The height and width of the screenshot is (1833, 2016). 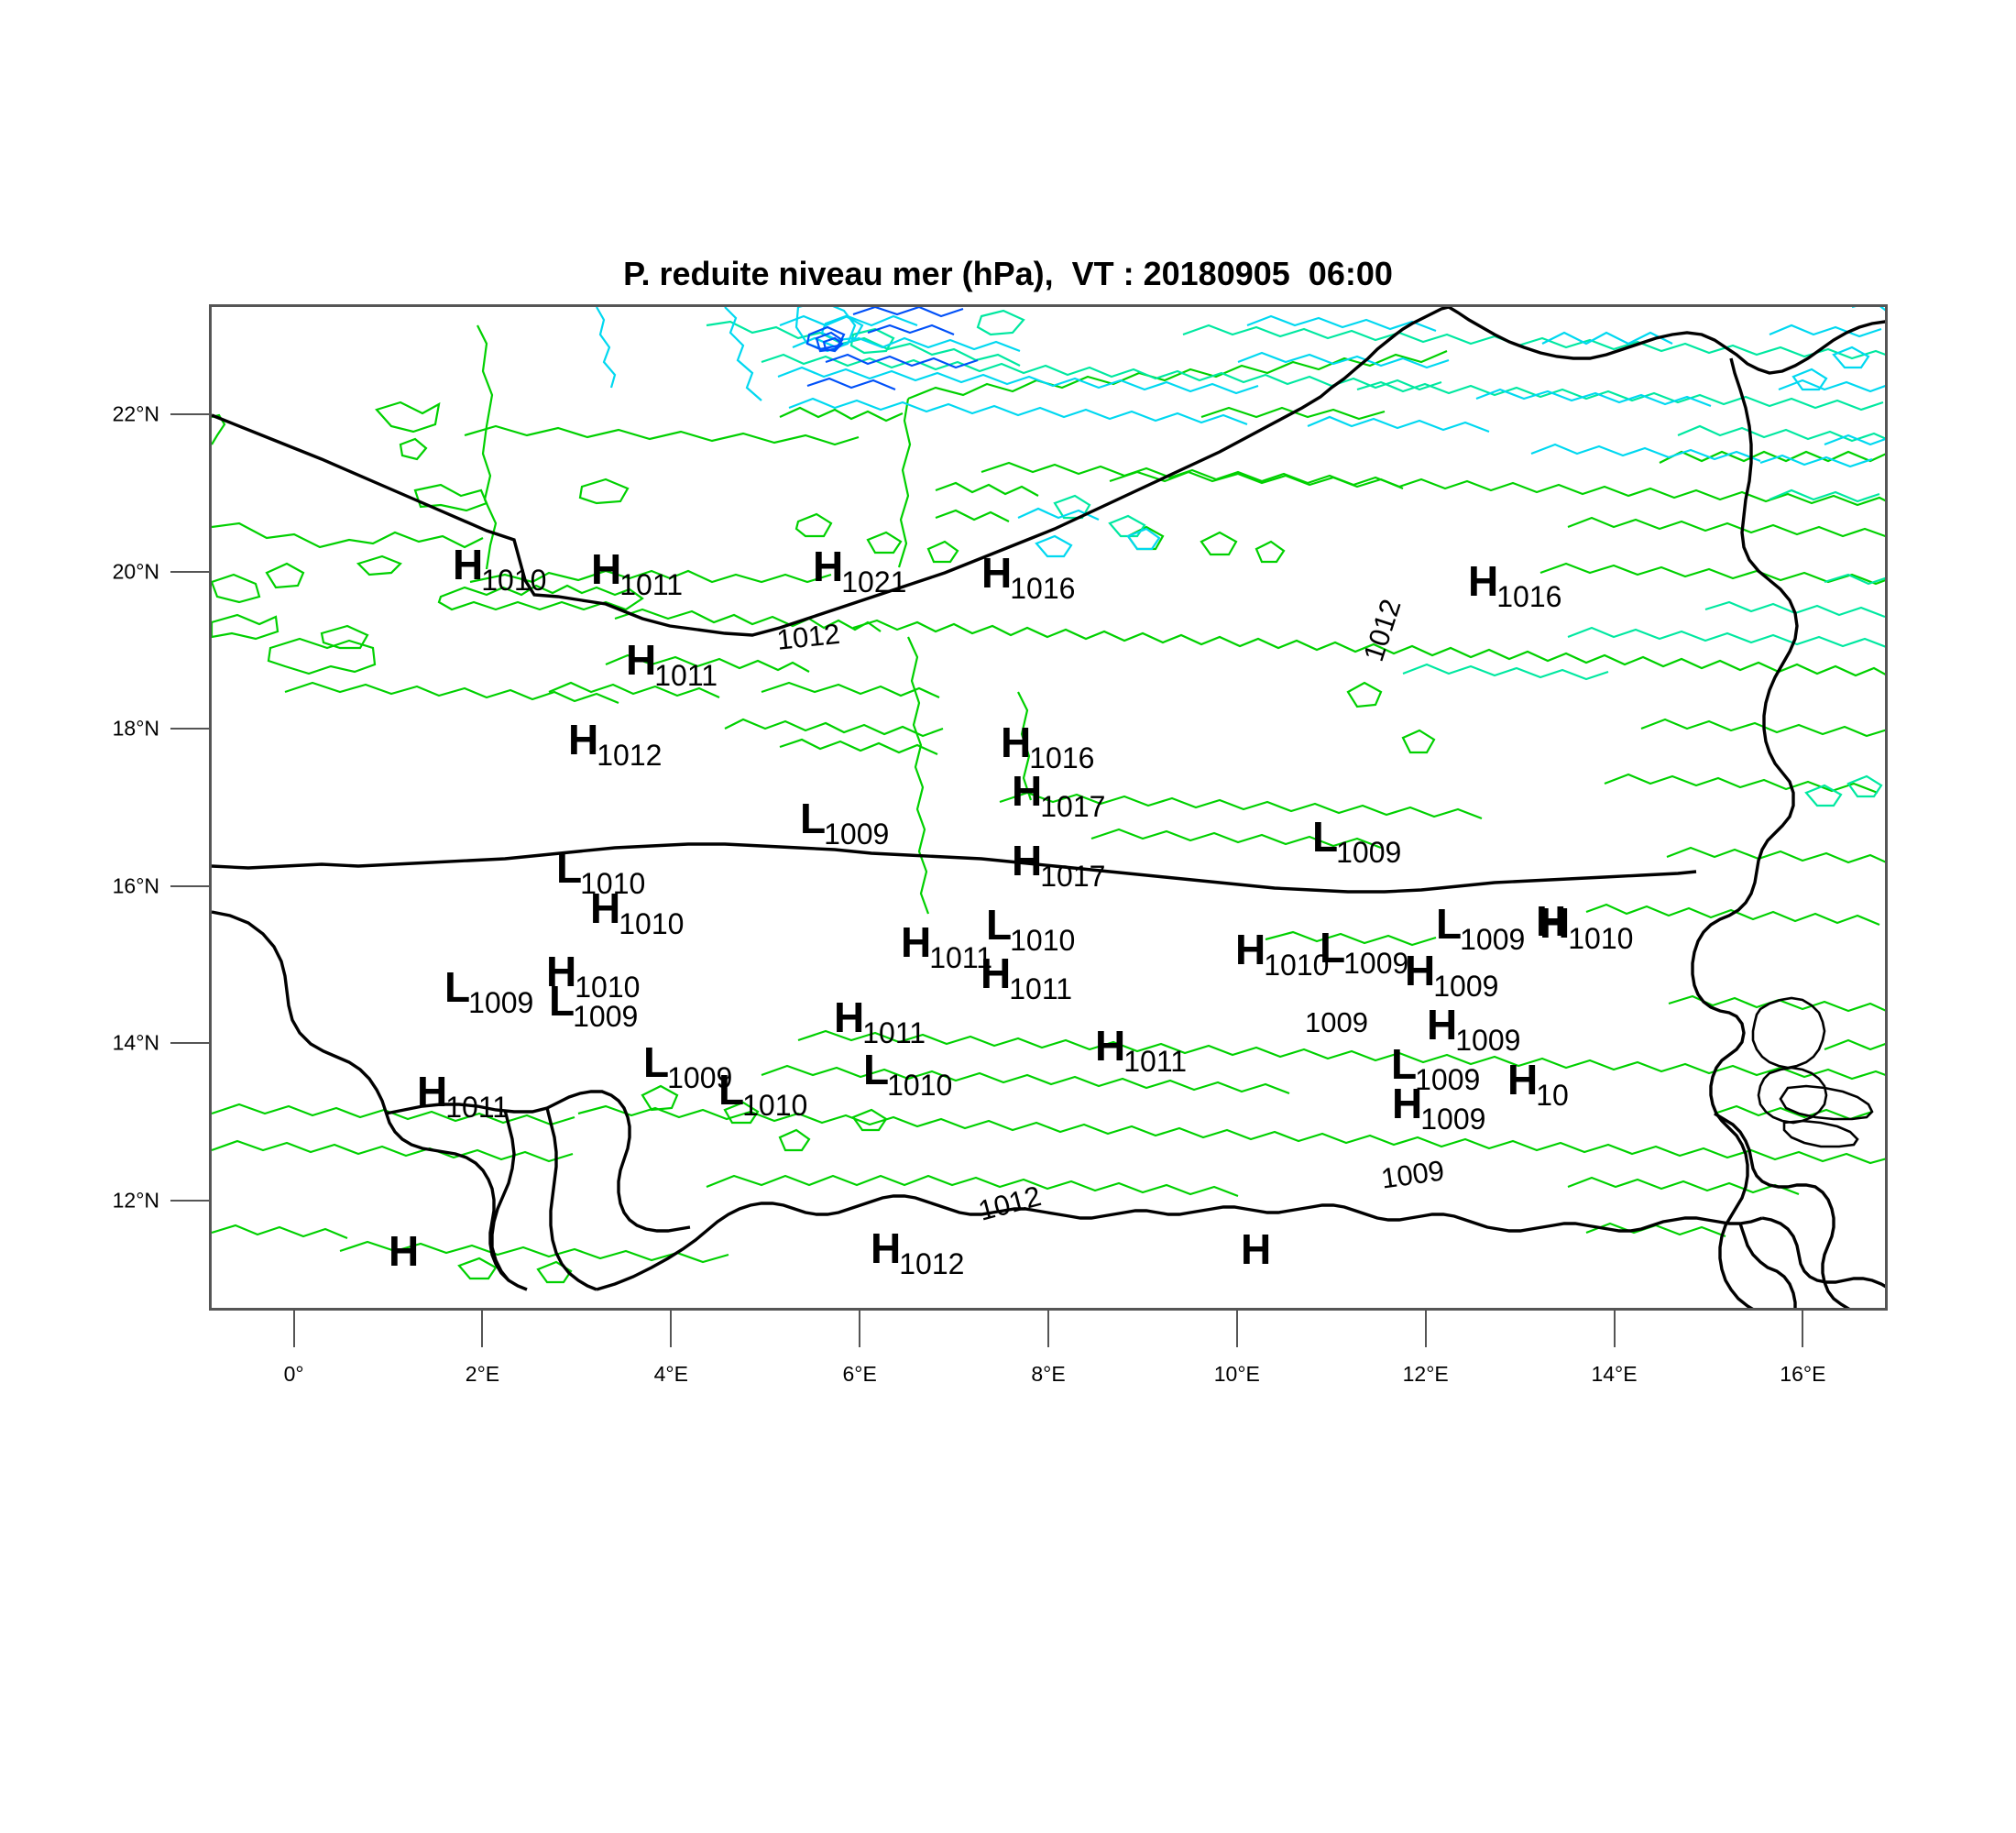 What do you see at coordinates (1240, 432) in the screenshot?
I see `contour-lines-cyan` at bounding box center [1240, 432].